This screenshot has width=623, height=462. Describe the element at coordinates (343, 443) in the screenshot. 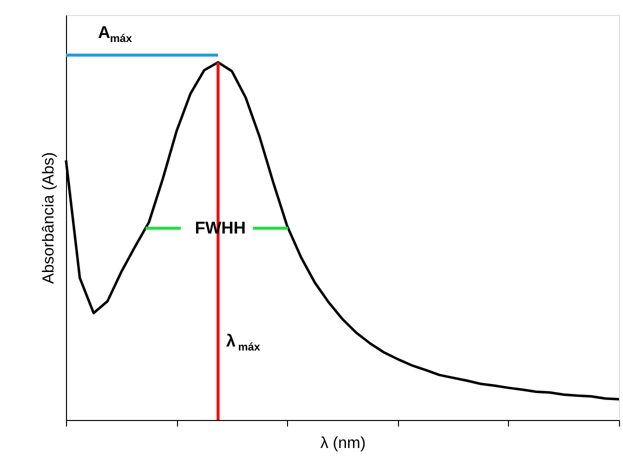

I see `x-axis-title: λ (nm)` at that location.